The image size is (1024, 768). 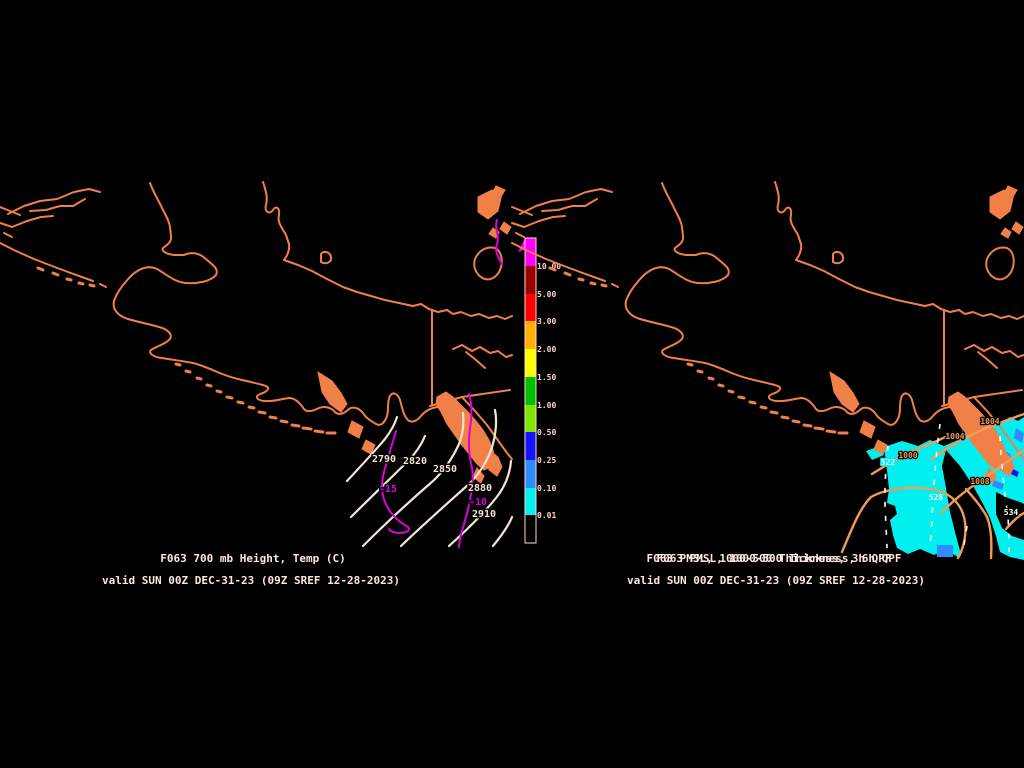 I want to click on temp-label: -15, so click(x=388, y=489).